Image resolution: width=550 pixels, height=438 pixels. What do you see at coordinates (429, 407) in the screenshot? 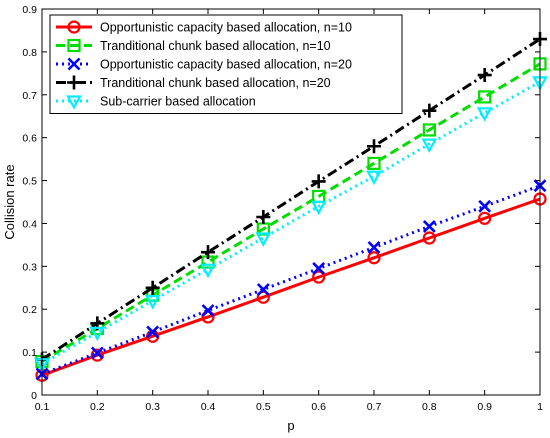
I see `x-tick-label: 0.8` at bounding box center [429, 407].